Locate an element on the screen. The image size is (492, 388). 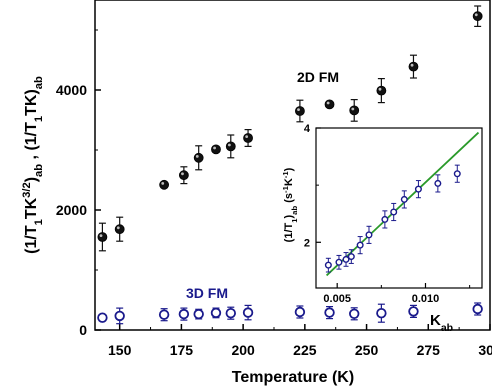
inset-fit-line is located at coordinates (402, 204).